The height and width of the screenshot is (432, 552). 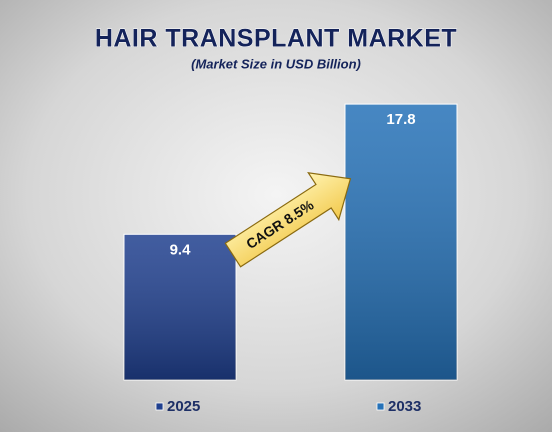 I want to click on legend-label: 2033, so click(x=404, y=406).